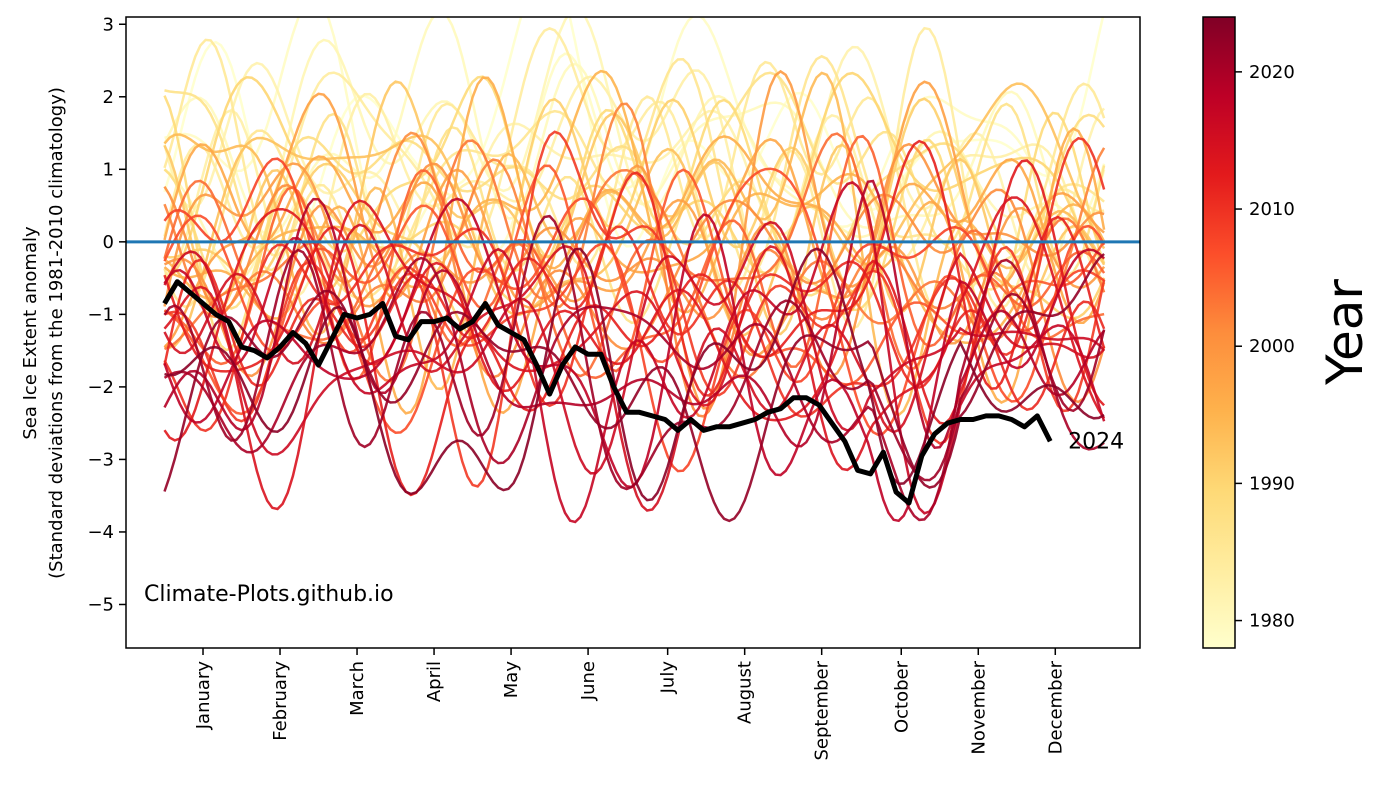 The image size is (1400, 806). What do you see at coordinates (108, 169) in the screenshot?
I see `y-tick-label: 1` at bounding box center [108, 169].